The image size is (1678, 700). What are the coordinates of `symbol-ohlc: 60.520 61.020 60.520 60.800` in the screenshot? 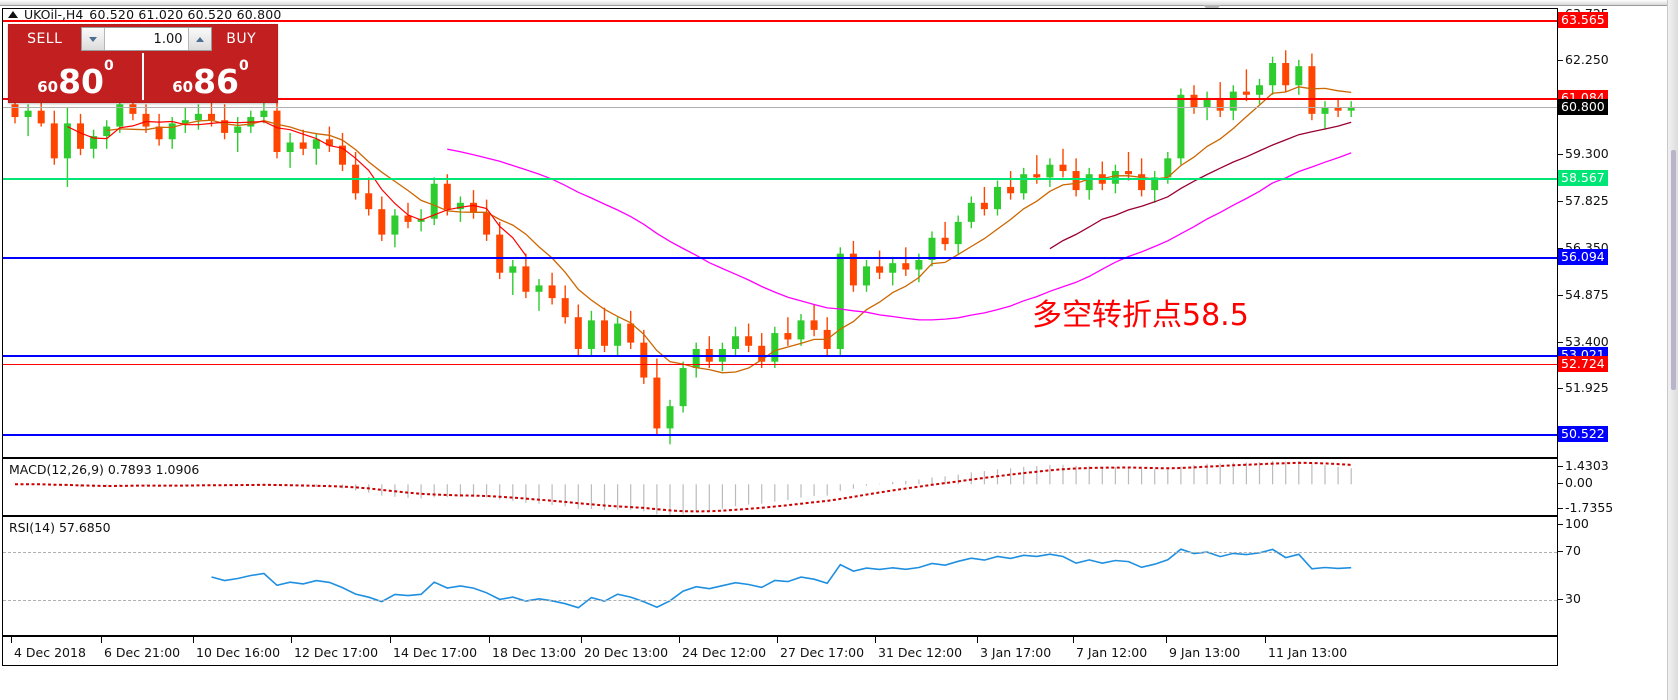 It's located at (185, 14).